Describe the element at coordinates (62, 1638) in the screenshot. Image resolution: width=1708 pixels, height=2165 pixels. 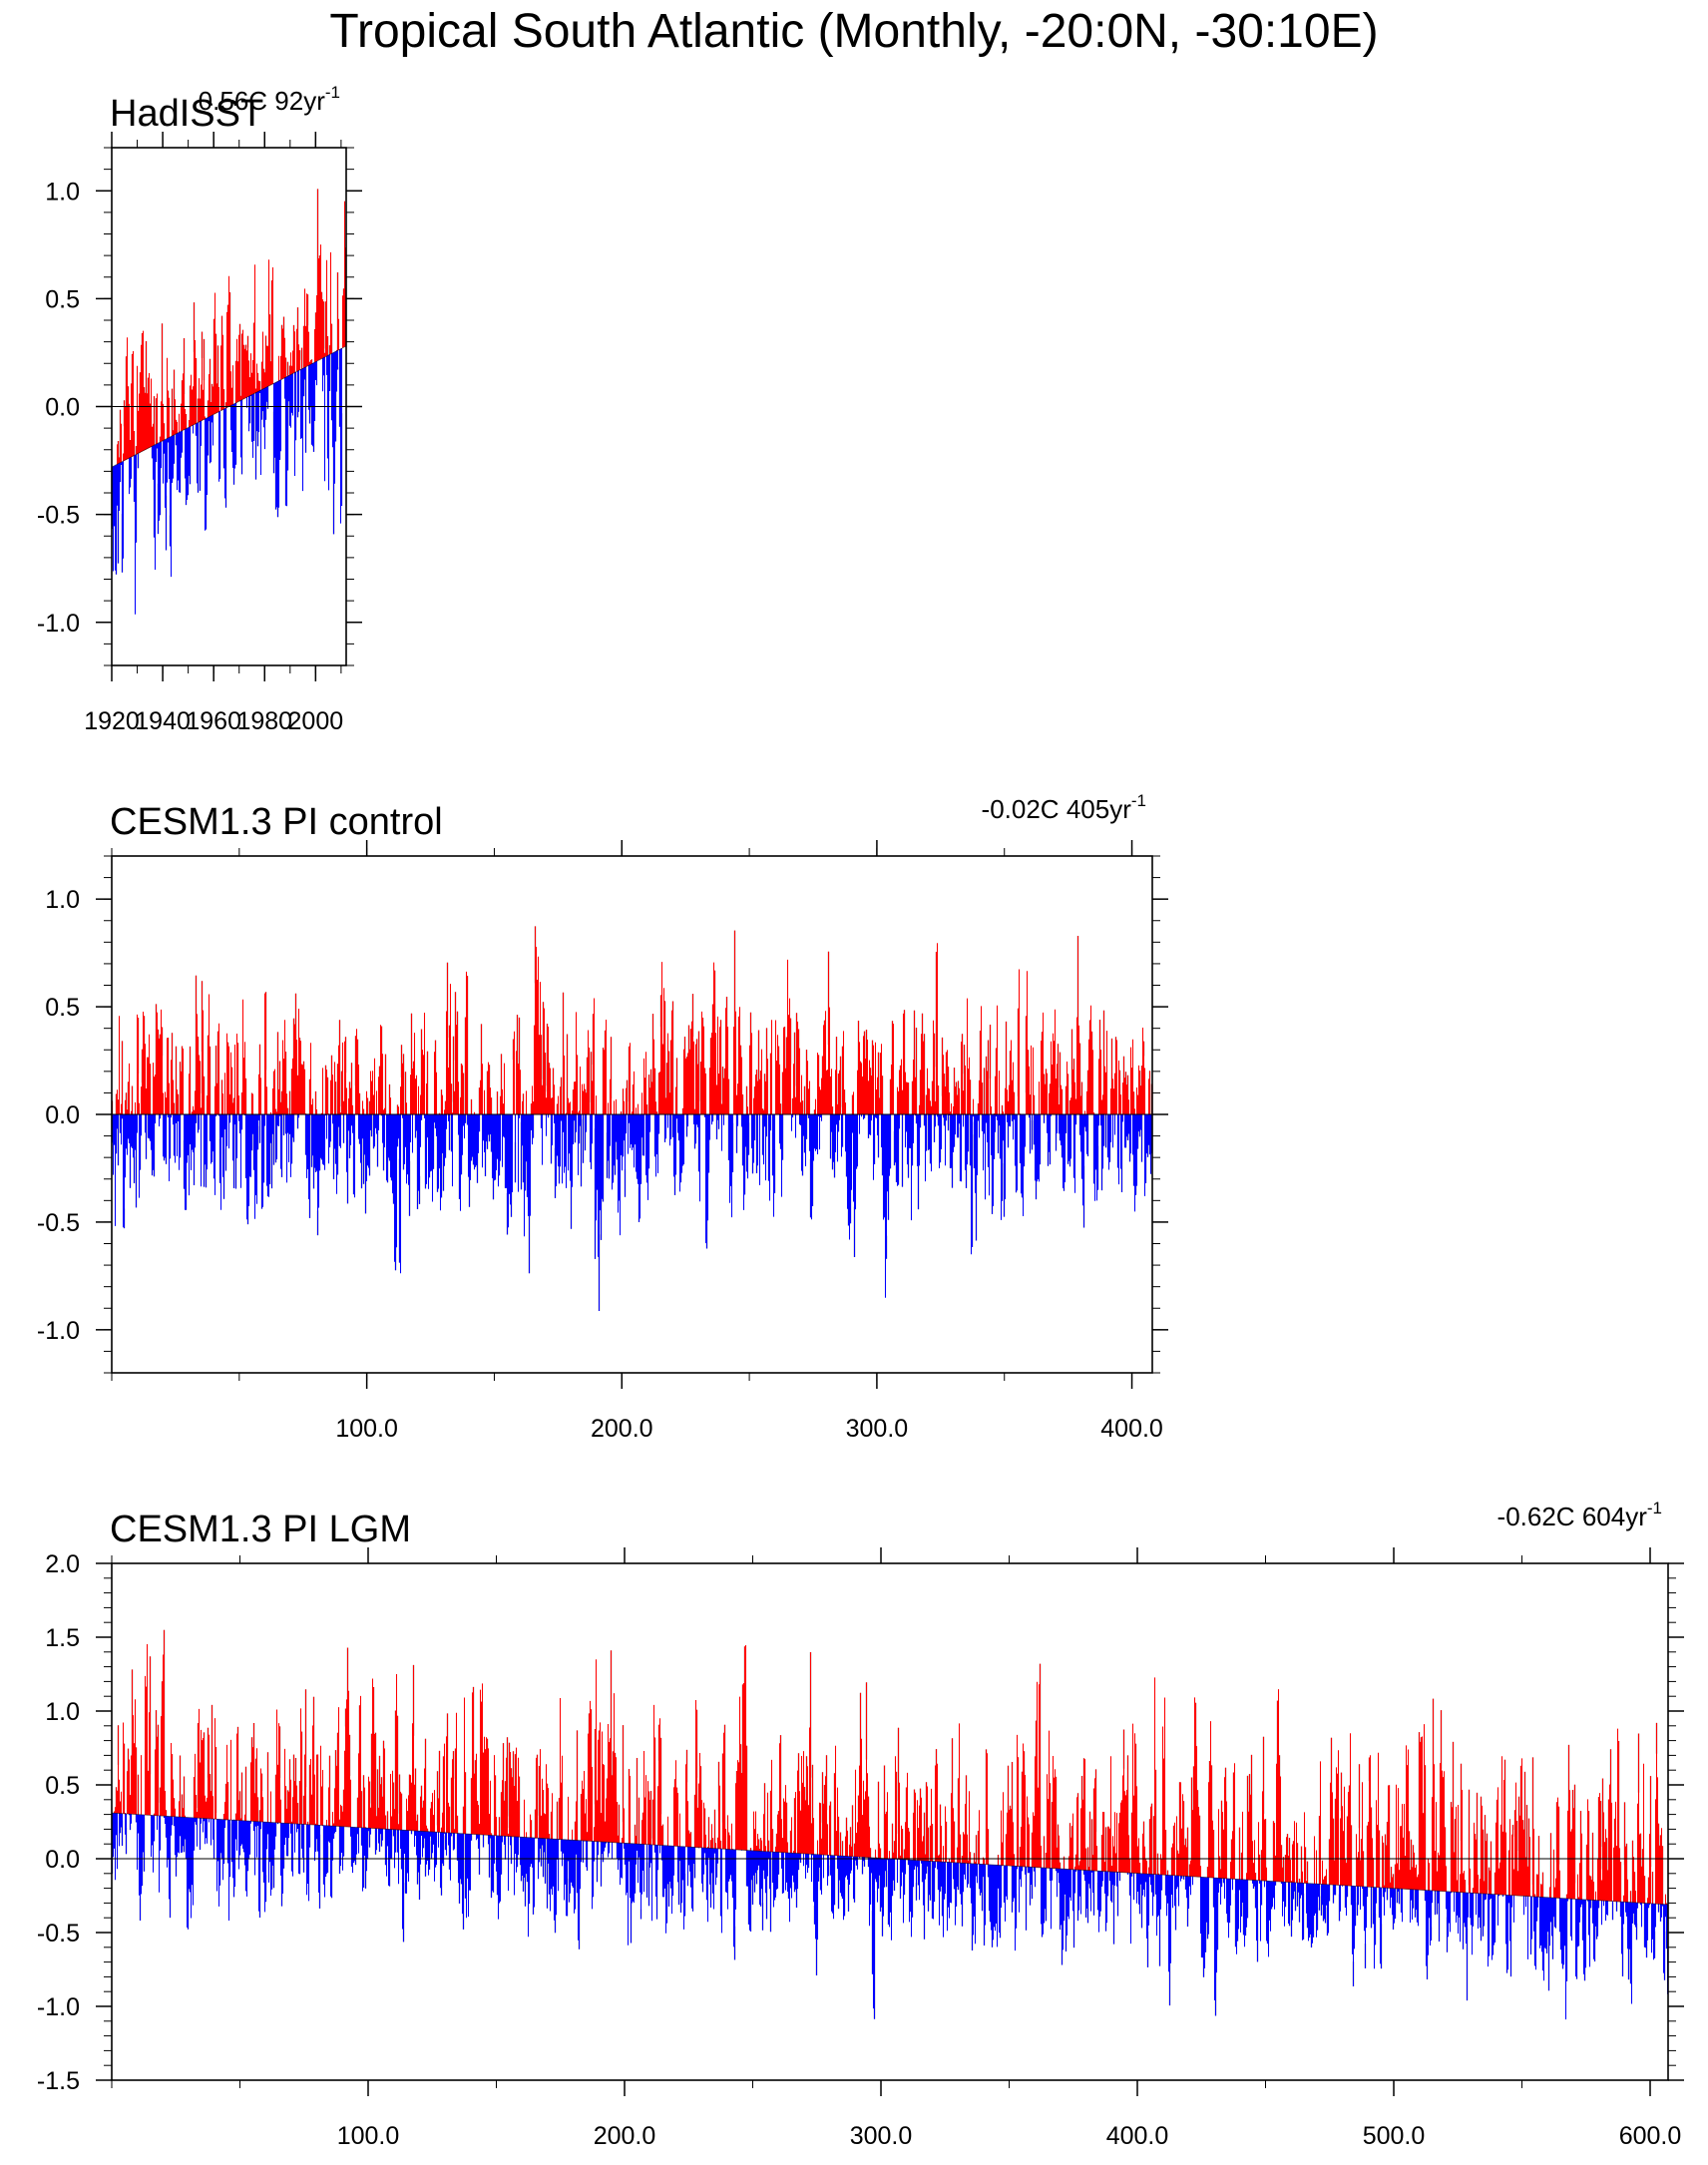
I see `y-tick-label: 1.5` at that location.